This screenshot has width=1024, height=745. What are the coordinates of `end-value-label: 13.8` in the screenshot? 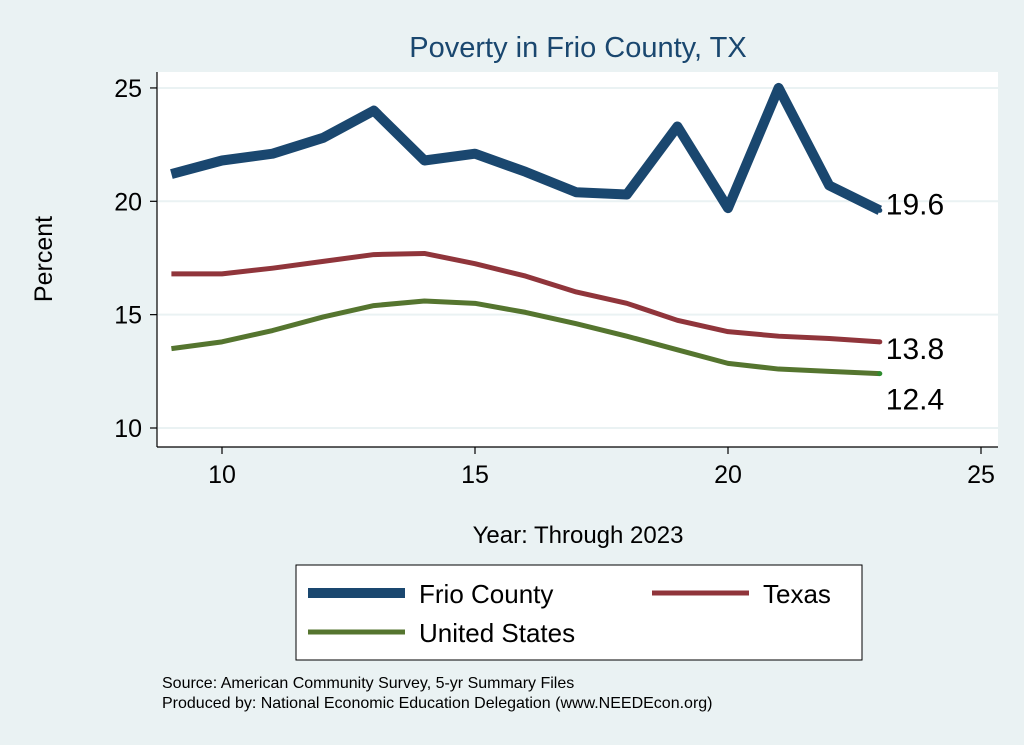 It's located at (915, 349).